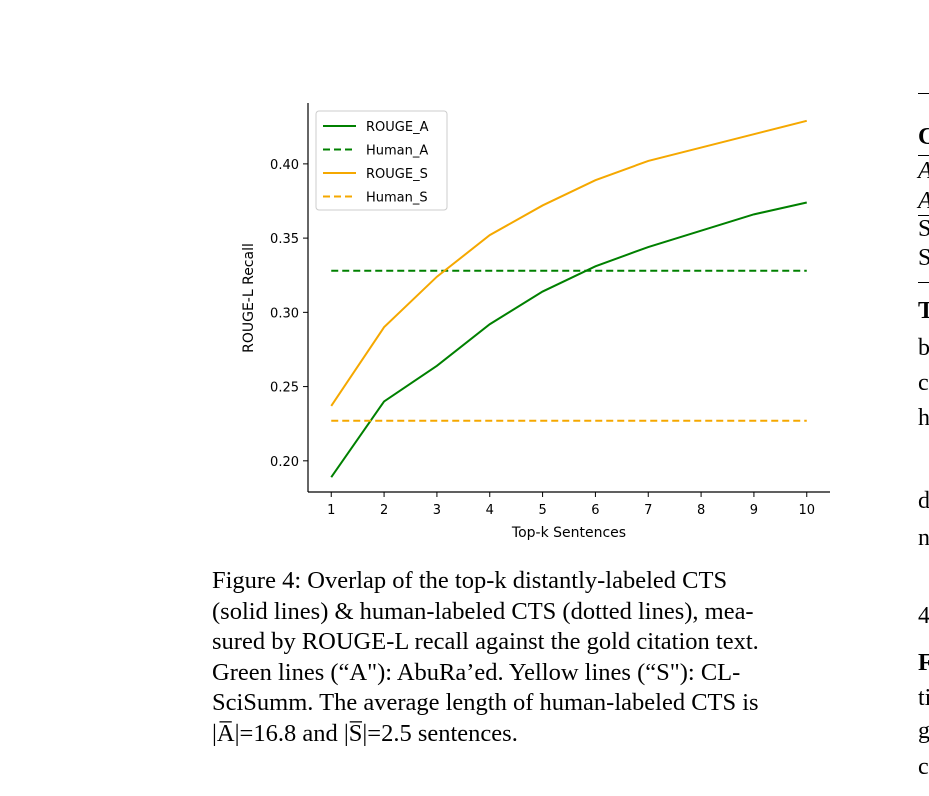 The image size is (929, 796). Describe the element at coordinates (284, 462) in the screenshot. I see `y-tick-label: 0.20` at that location.